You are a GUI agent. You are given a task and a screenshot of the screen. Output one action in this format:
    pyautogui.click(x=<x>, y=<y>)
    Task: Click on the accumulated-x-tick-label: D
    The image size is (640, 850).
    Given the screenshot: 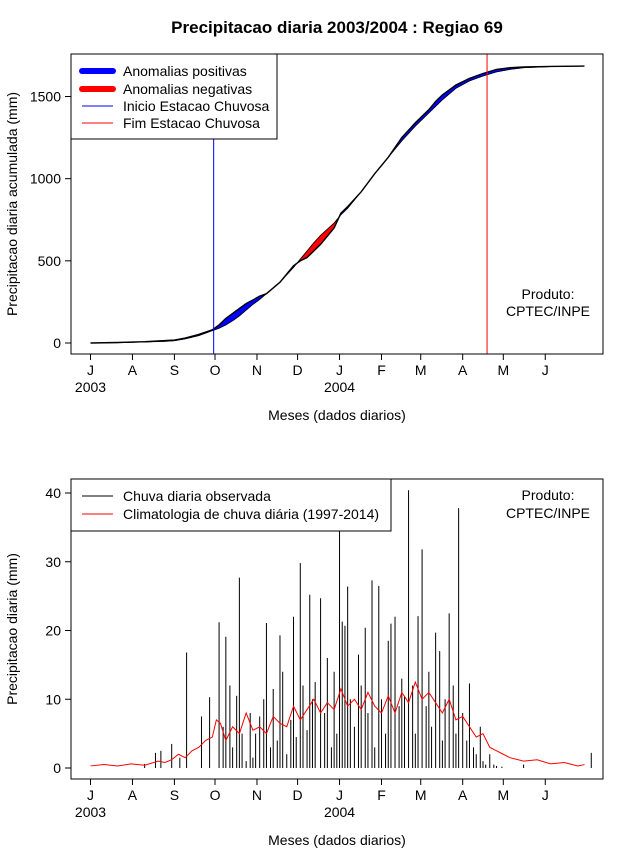 What is the action you would take?
    pyautogui.click(x=298, y=370)
    